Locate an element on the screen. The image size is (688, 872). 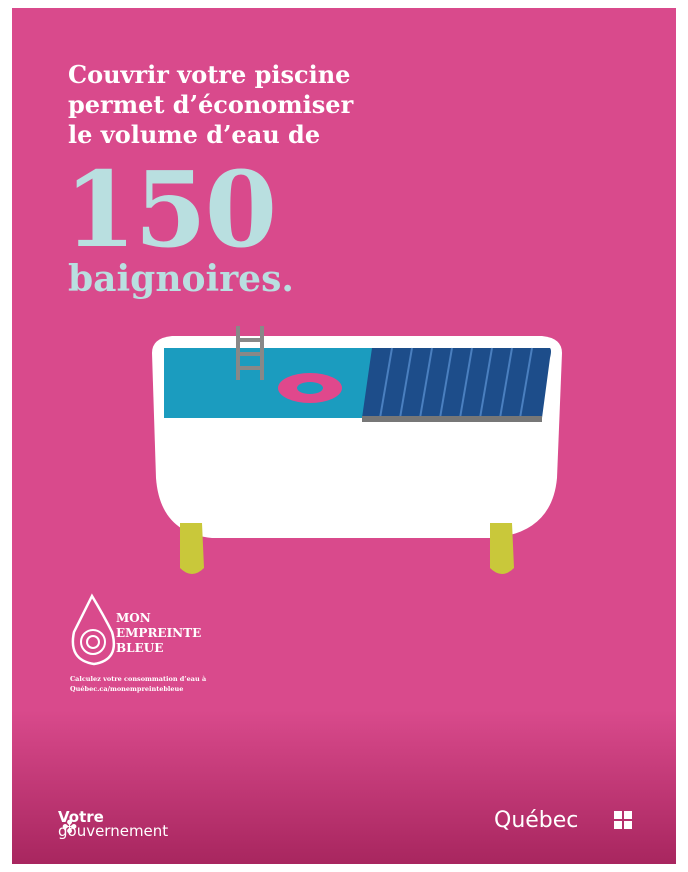
headline-line: permet d’économiser is located at coordinates (211, 104).